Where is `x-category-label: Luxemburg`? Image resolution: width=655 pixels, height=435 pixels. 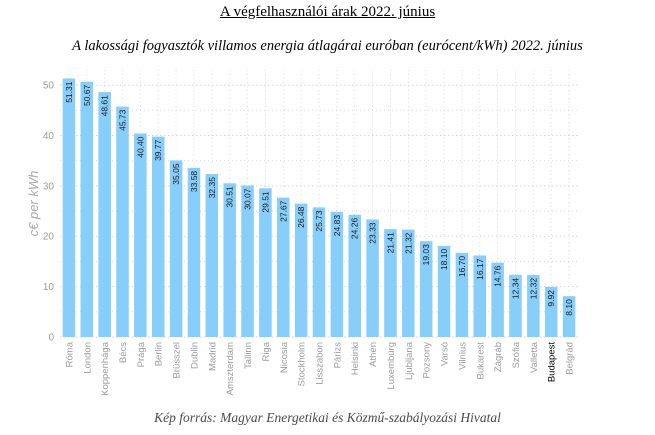 x-category-label: Luxemburg is located at coordinates (391, 366).